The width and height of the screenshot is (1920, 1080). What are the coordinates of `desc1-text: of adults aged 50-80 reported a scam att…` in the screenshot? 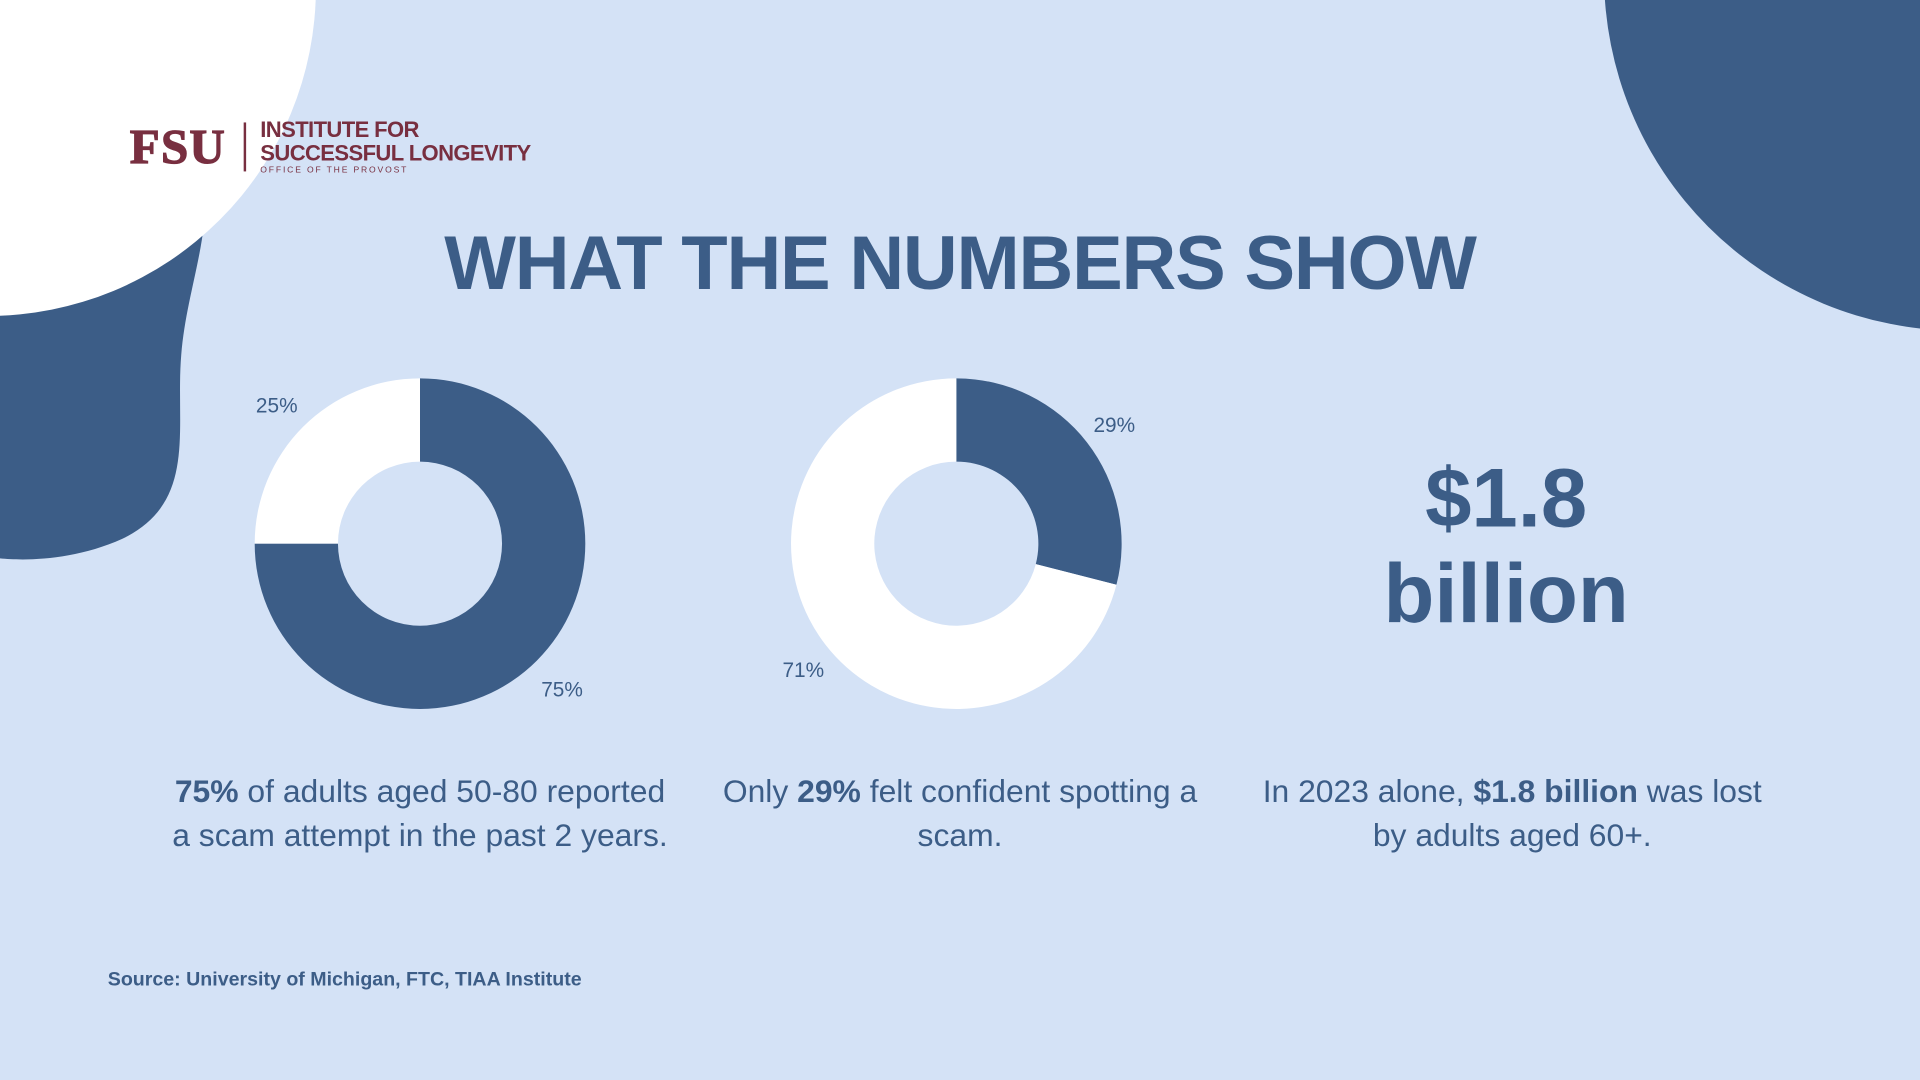 It's located at (420, 813).